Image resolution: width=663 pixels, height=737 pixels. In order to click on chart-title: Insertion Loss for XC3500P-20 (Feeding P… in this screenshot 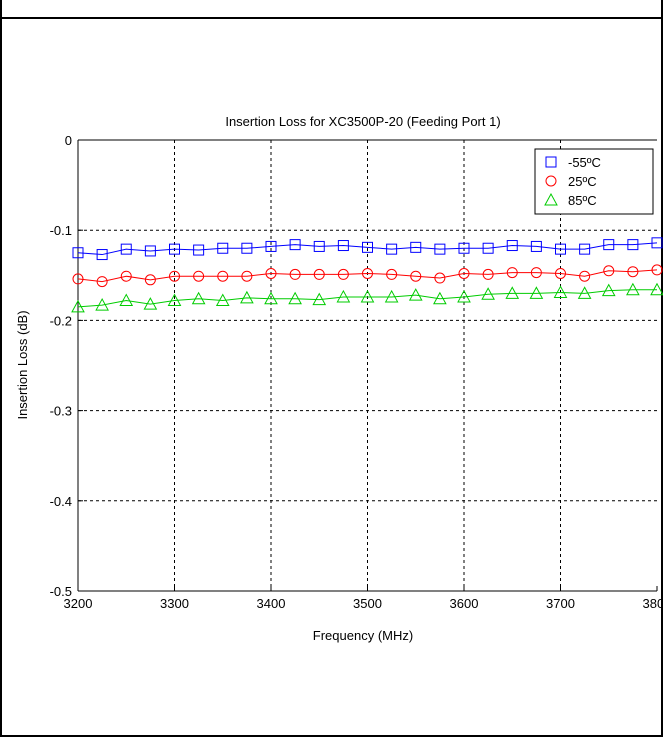, I will do `click(362, 121)`.